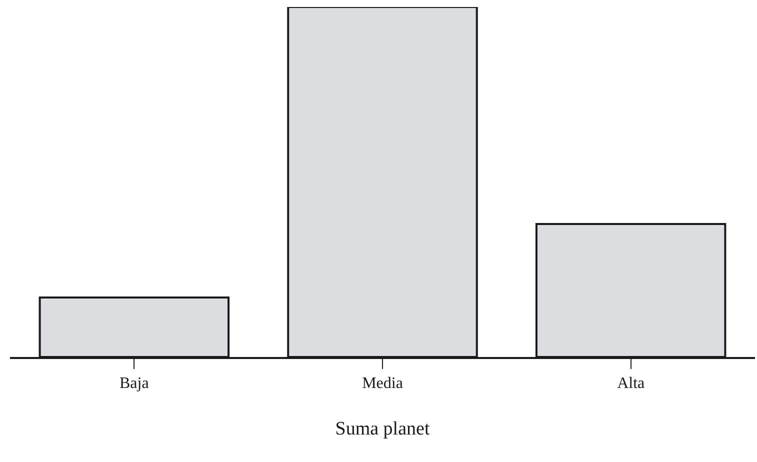 The width and height of the screenshot is (757, 462). Describe the element at coordinates (382, 383) in the screenshot. I see `x-tick-label: Media` at that location.